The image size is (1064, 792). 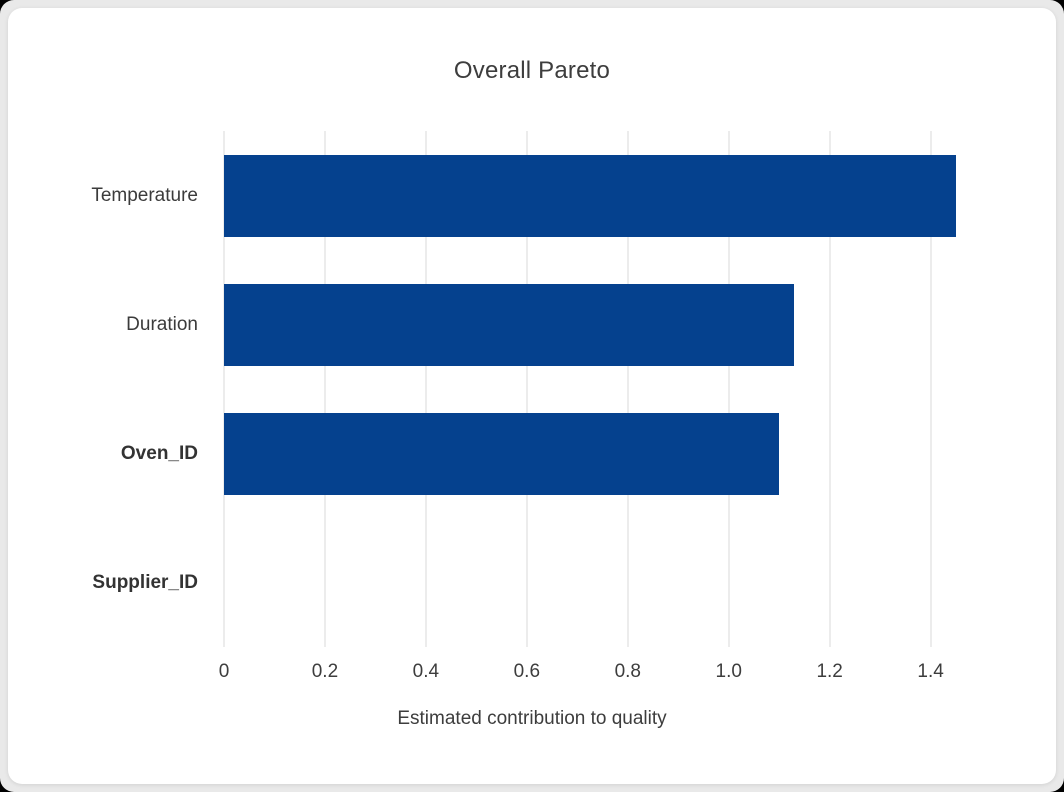 What do you see at coordinates (930, 671) in the screenshot?
I see `x-tick-label: 1.4` at bounding box center [930, 671].